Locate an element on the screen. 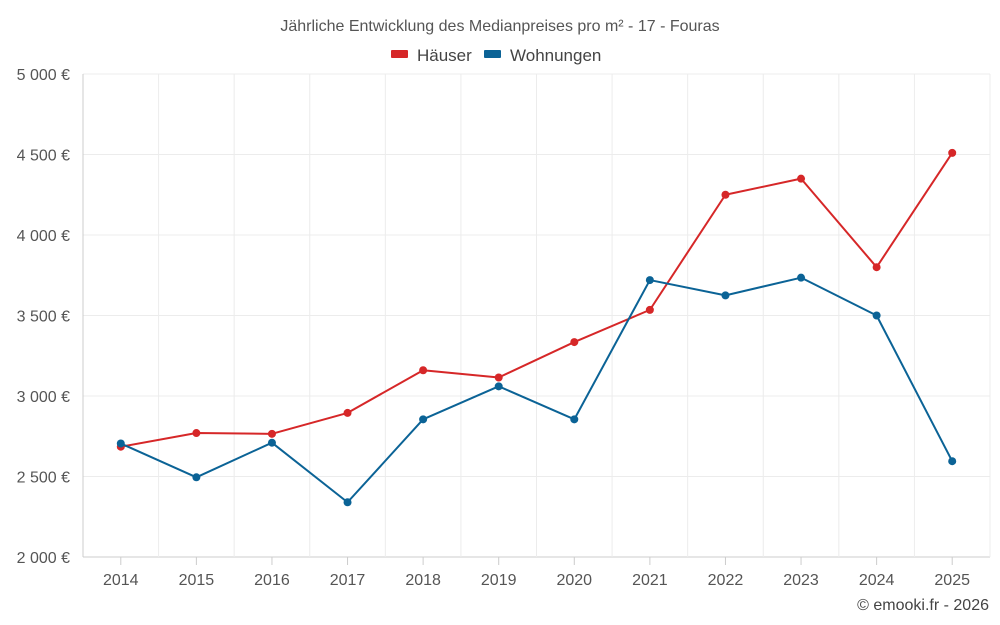 Image resolution: width=1000 pixels, height=625 pixels. y-tick-label: 4 500 € is located at coordinates (43, 156).